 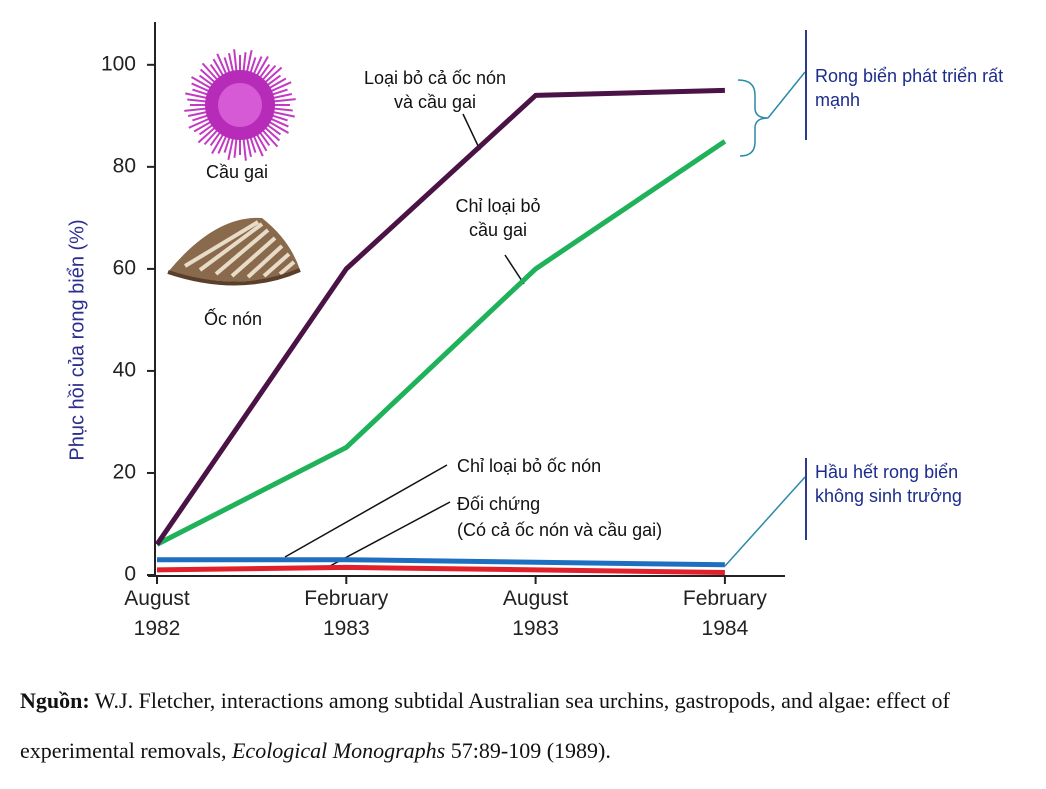 What do you see at coordinates (124, 472) in the screenshot?
I see `y-tick-label: 20` at bounding box center [124, 472].